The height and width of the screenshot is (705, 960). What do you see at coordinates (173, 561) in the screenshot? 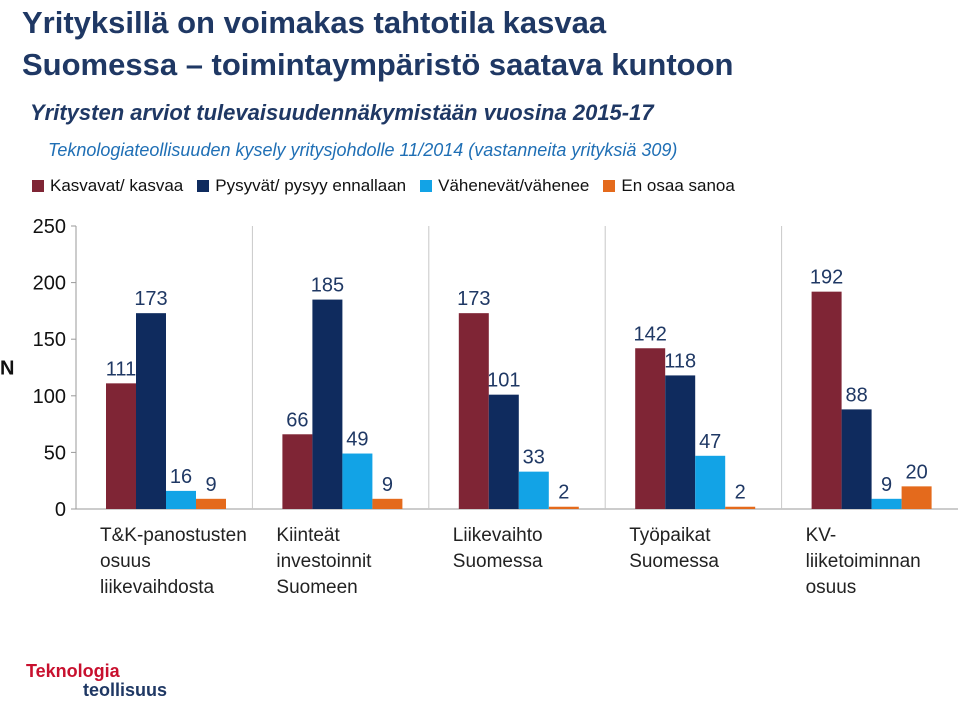
I see `category-label: T&K-panostusten osuus liikevaihdosta` at bounding box center [173, 561].